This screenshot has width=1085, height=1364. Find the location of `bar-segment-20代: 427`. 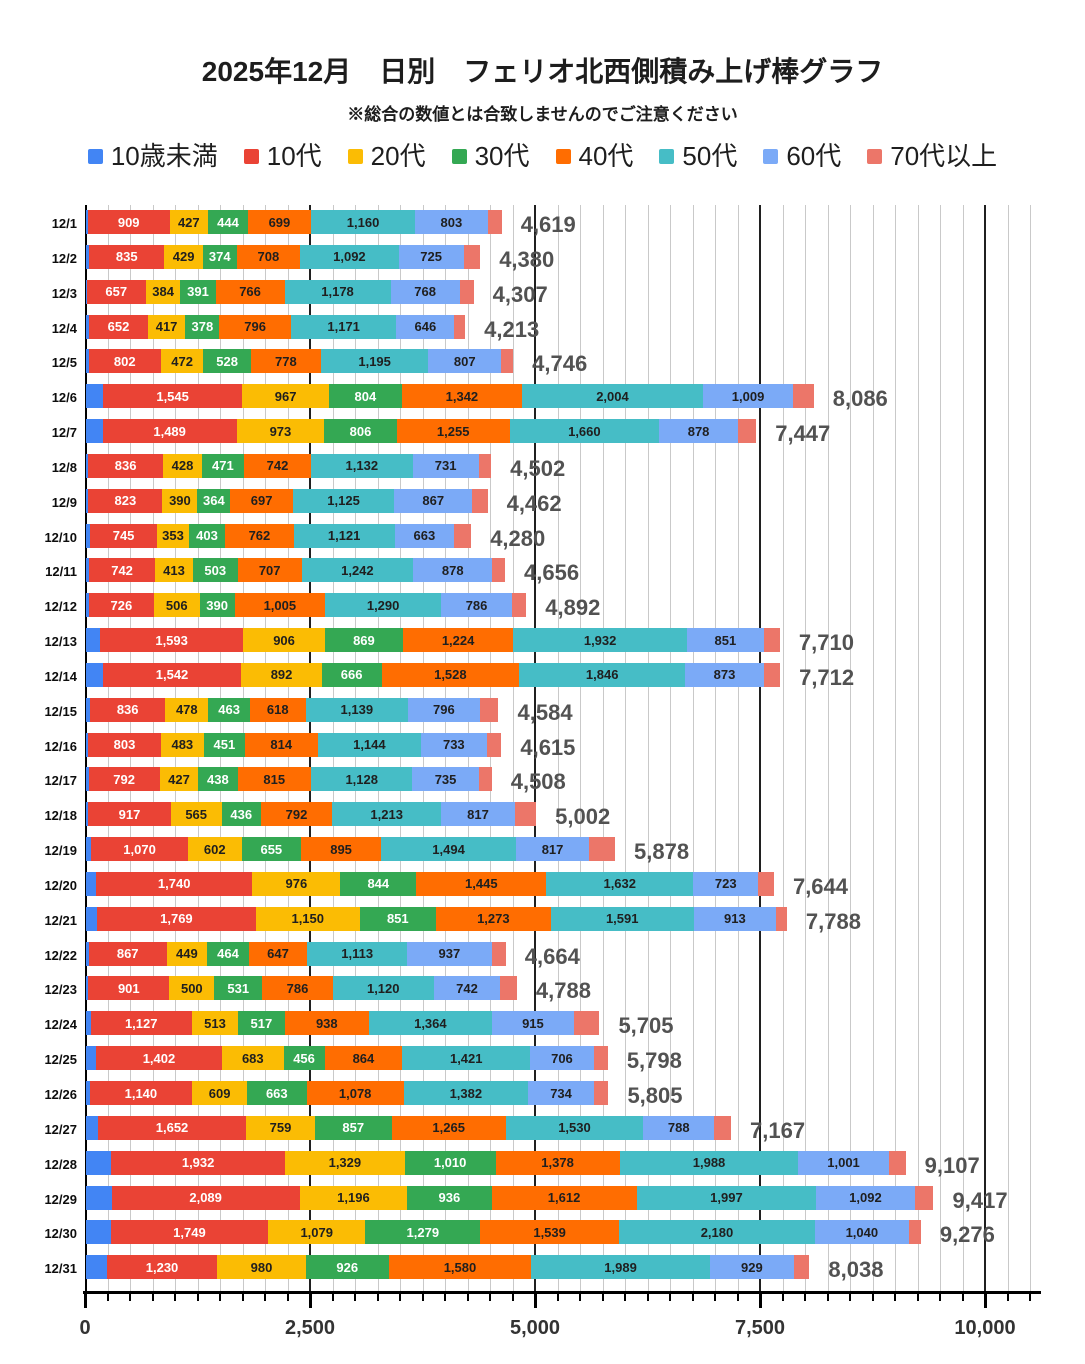

bar-segment-20代: 427 is located at coordinates (179, 779).